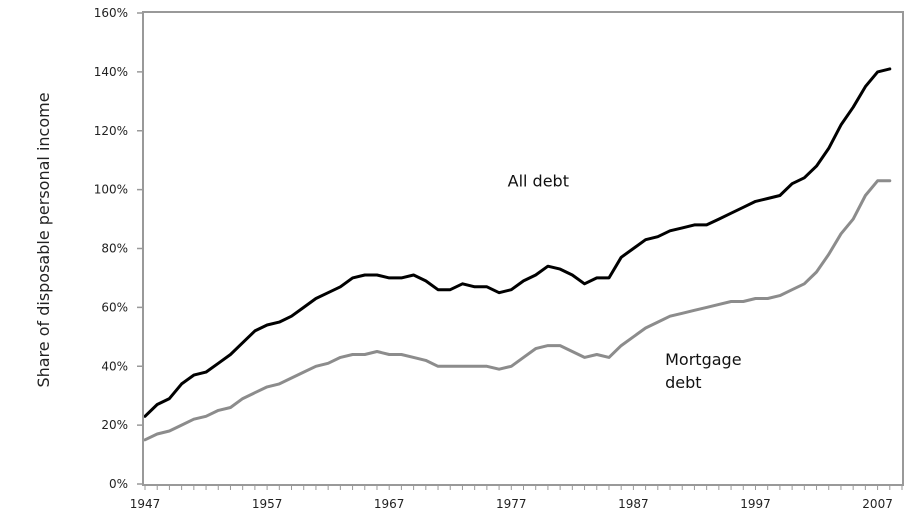  What do you see at coordinates (625, 282) in the screenshot?
I see `annotations: All debt Mortgage debt` at bounding box center [625, 282].